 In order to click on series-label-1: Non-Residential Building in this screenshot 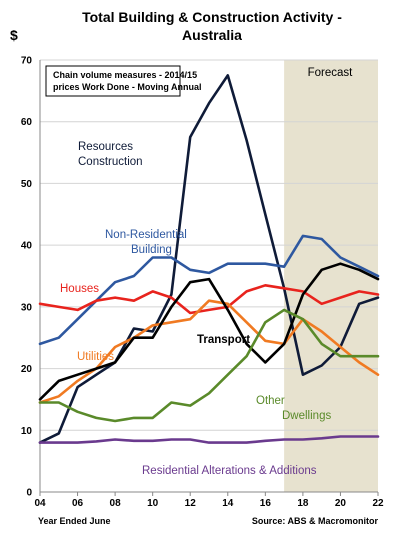, I will do `click(146, 242)`.